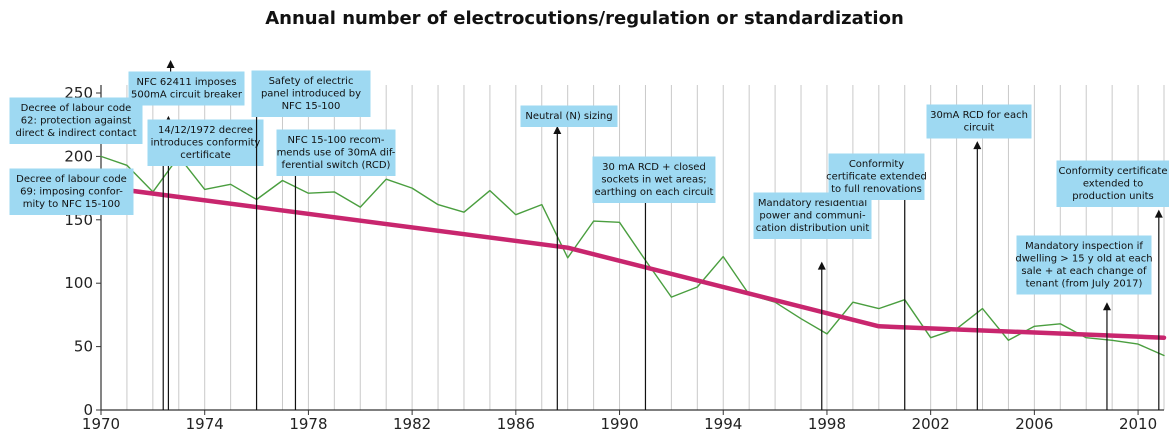 Image resolution: width=1169 pixels, height=432 pixels. What do you see at coordinates (654, 167) in the screenshot?
I see `annotation-text: 30 mA RCD + closed` at bounding box center [654, 167].